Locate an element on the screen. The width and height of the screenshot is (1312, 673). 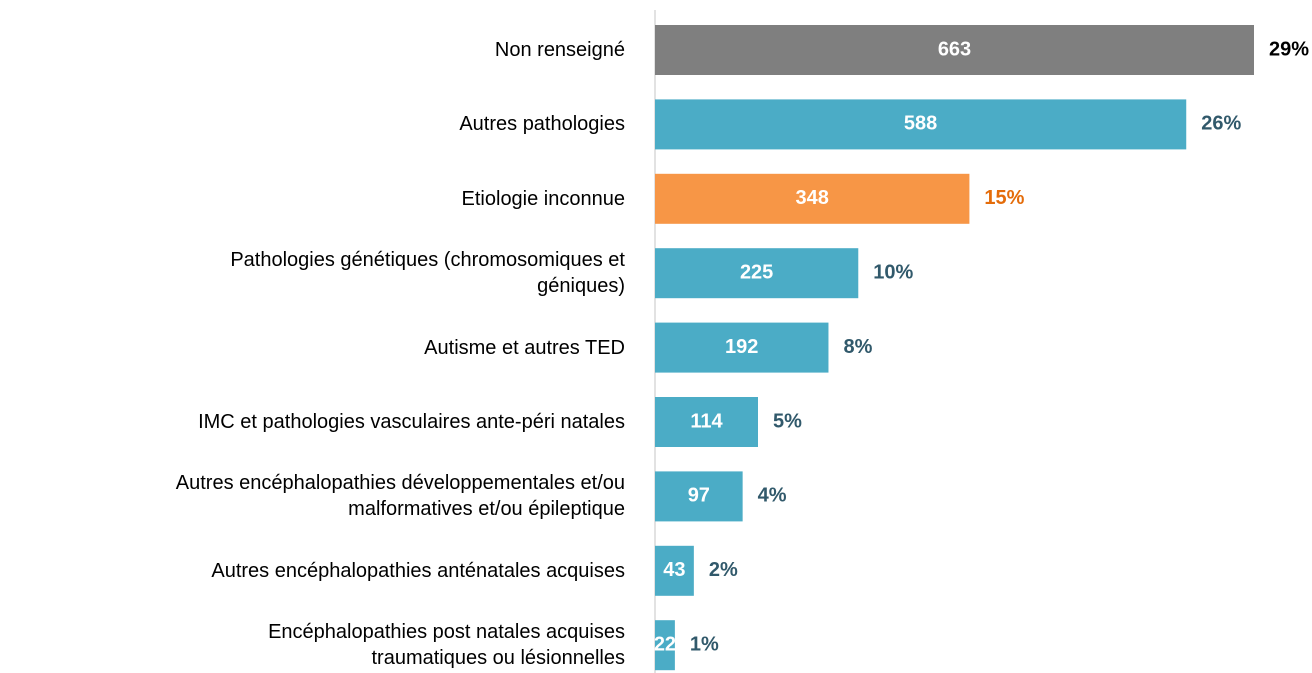
share-label: 1% is located at coordinates (704, 644).